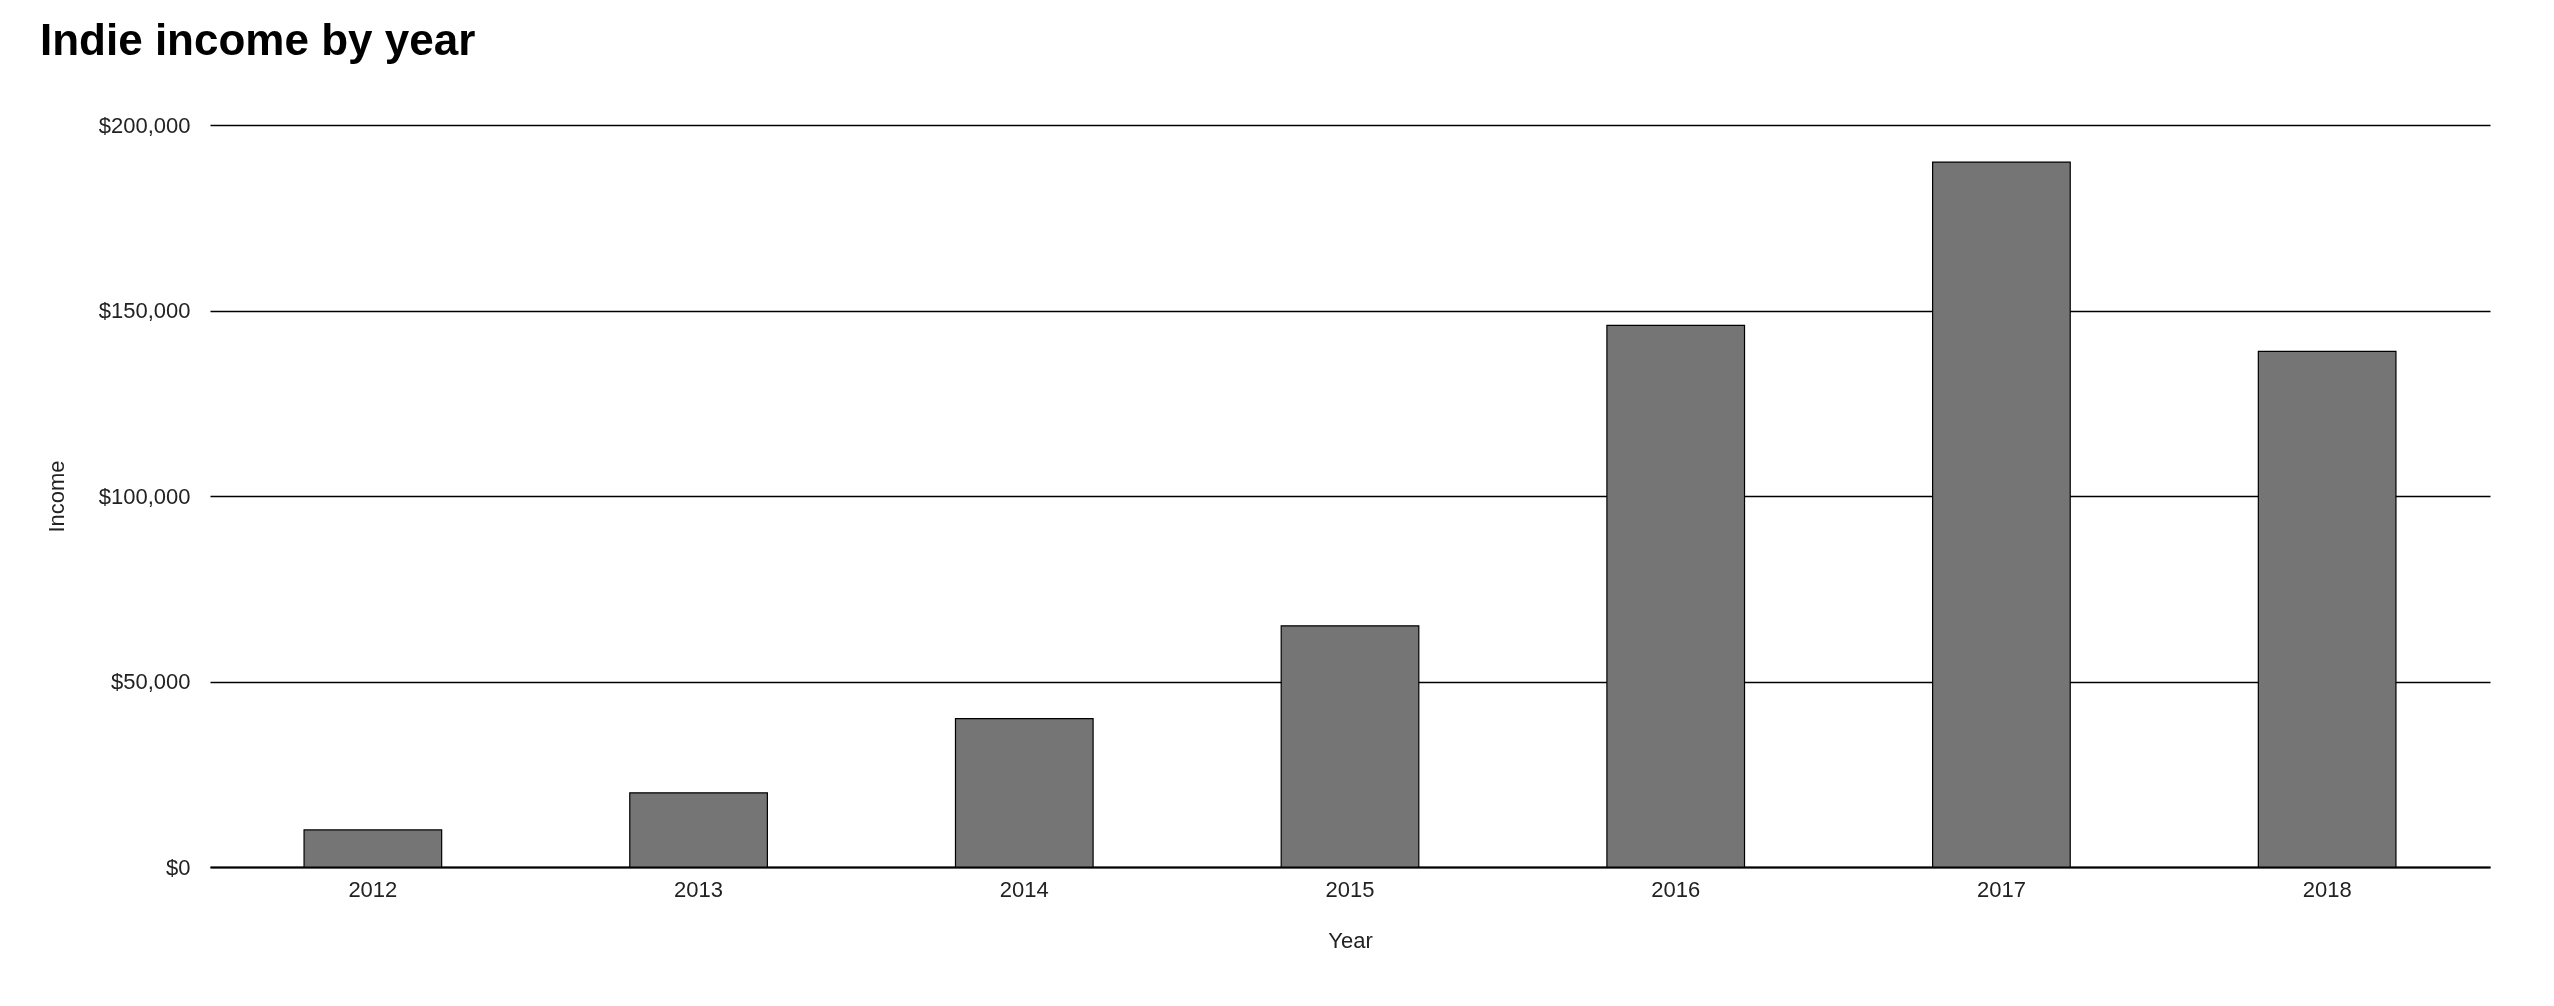  I want to click on x-tick-label: 2016, so click(1676, 889).